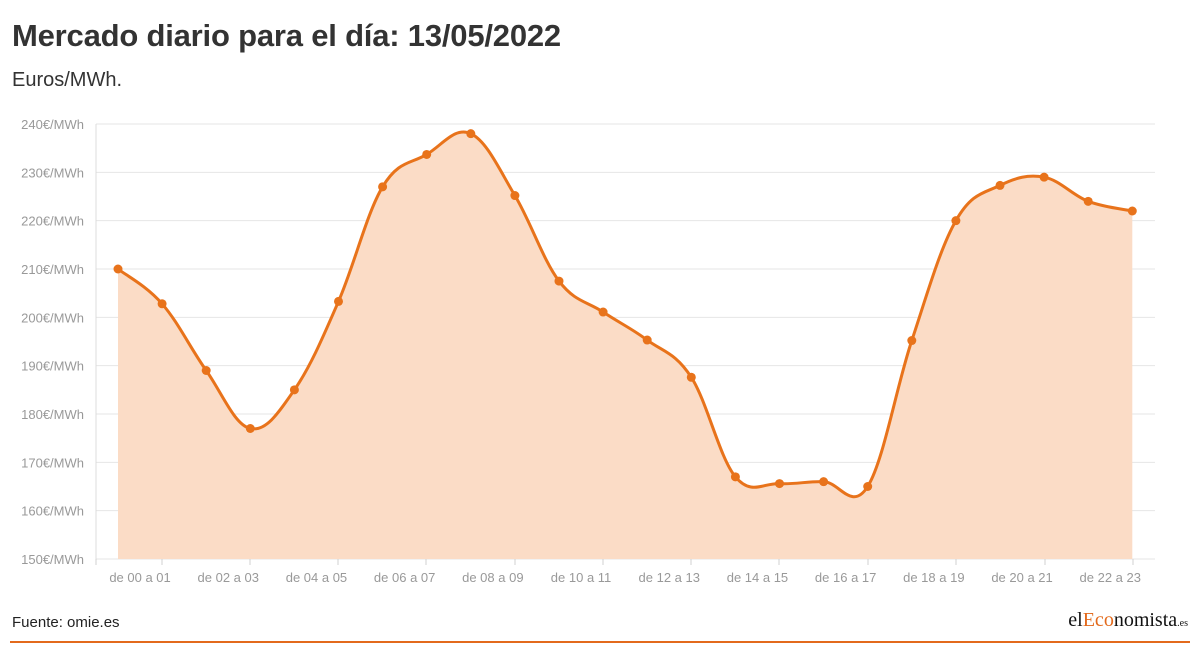 This screenshot has height=655, width=1200. What do you see at coordinates (228, 577) in the screenshot?
I see `x-tick-label: de 02 a 03` at bounding box center [228, 577].